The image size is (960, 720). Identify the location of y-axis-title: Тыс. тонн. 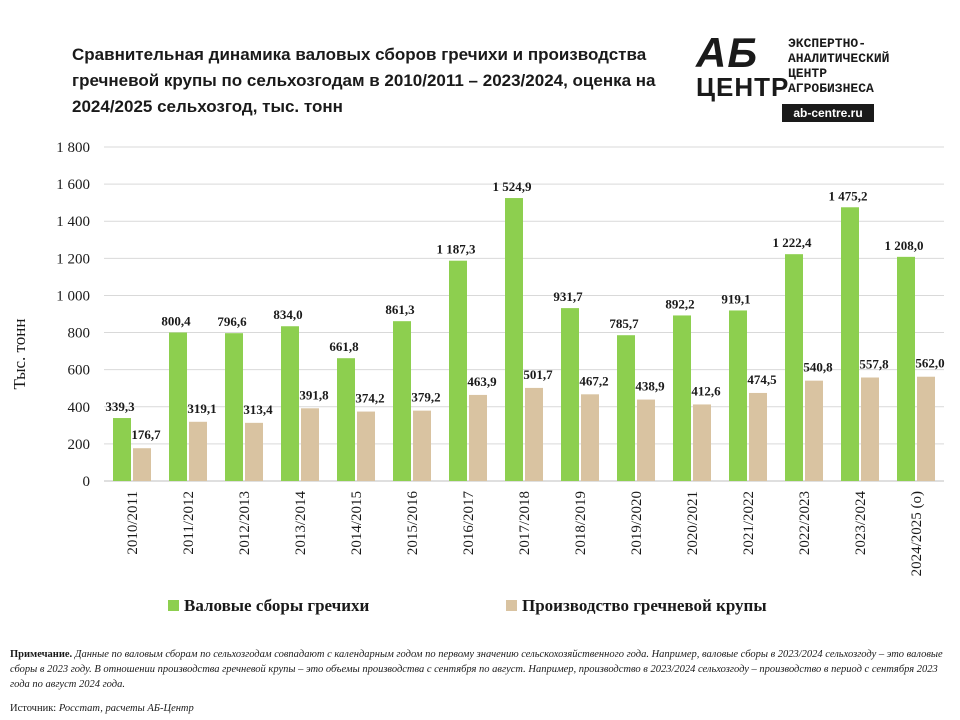
(19, 354).